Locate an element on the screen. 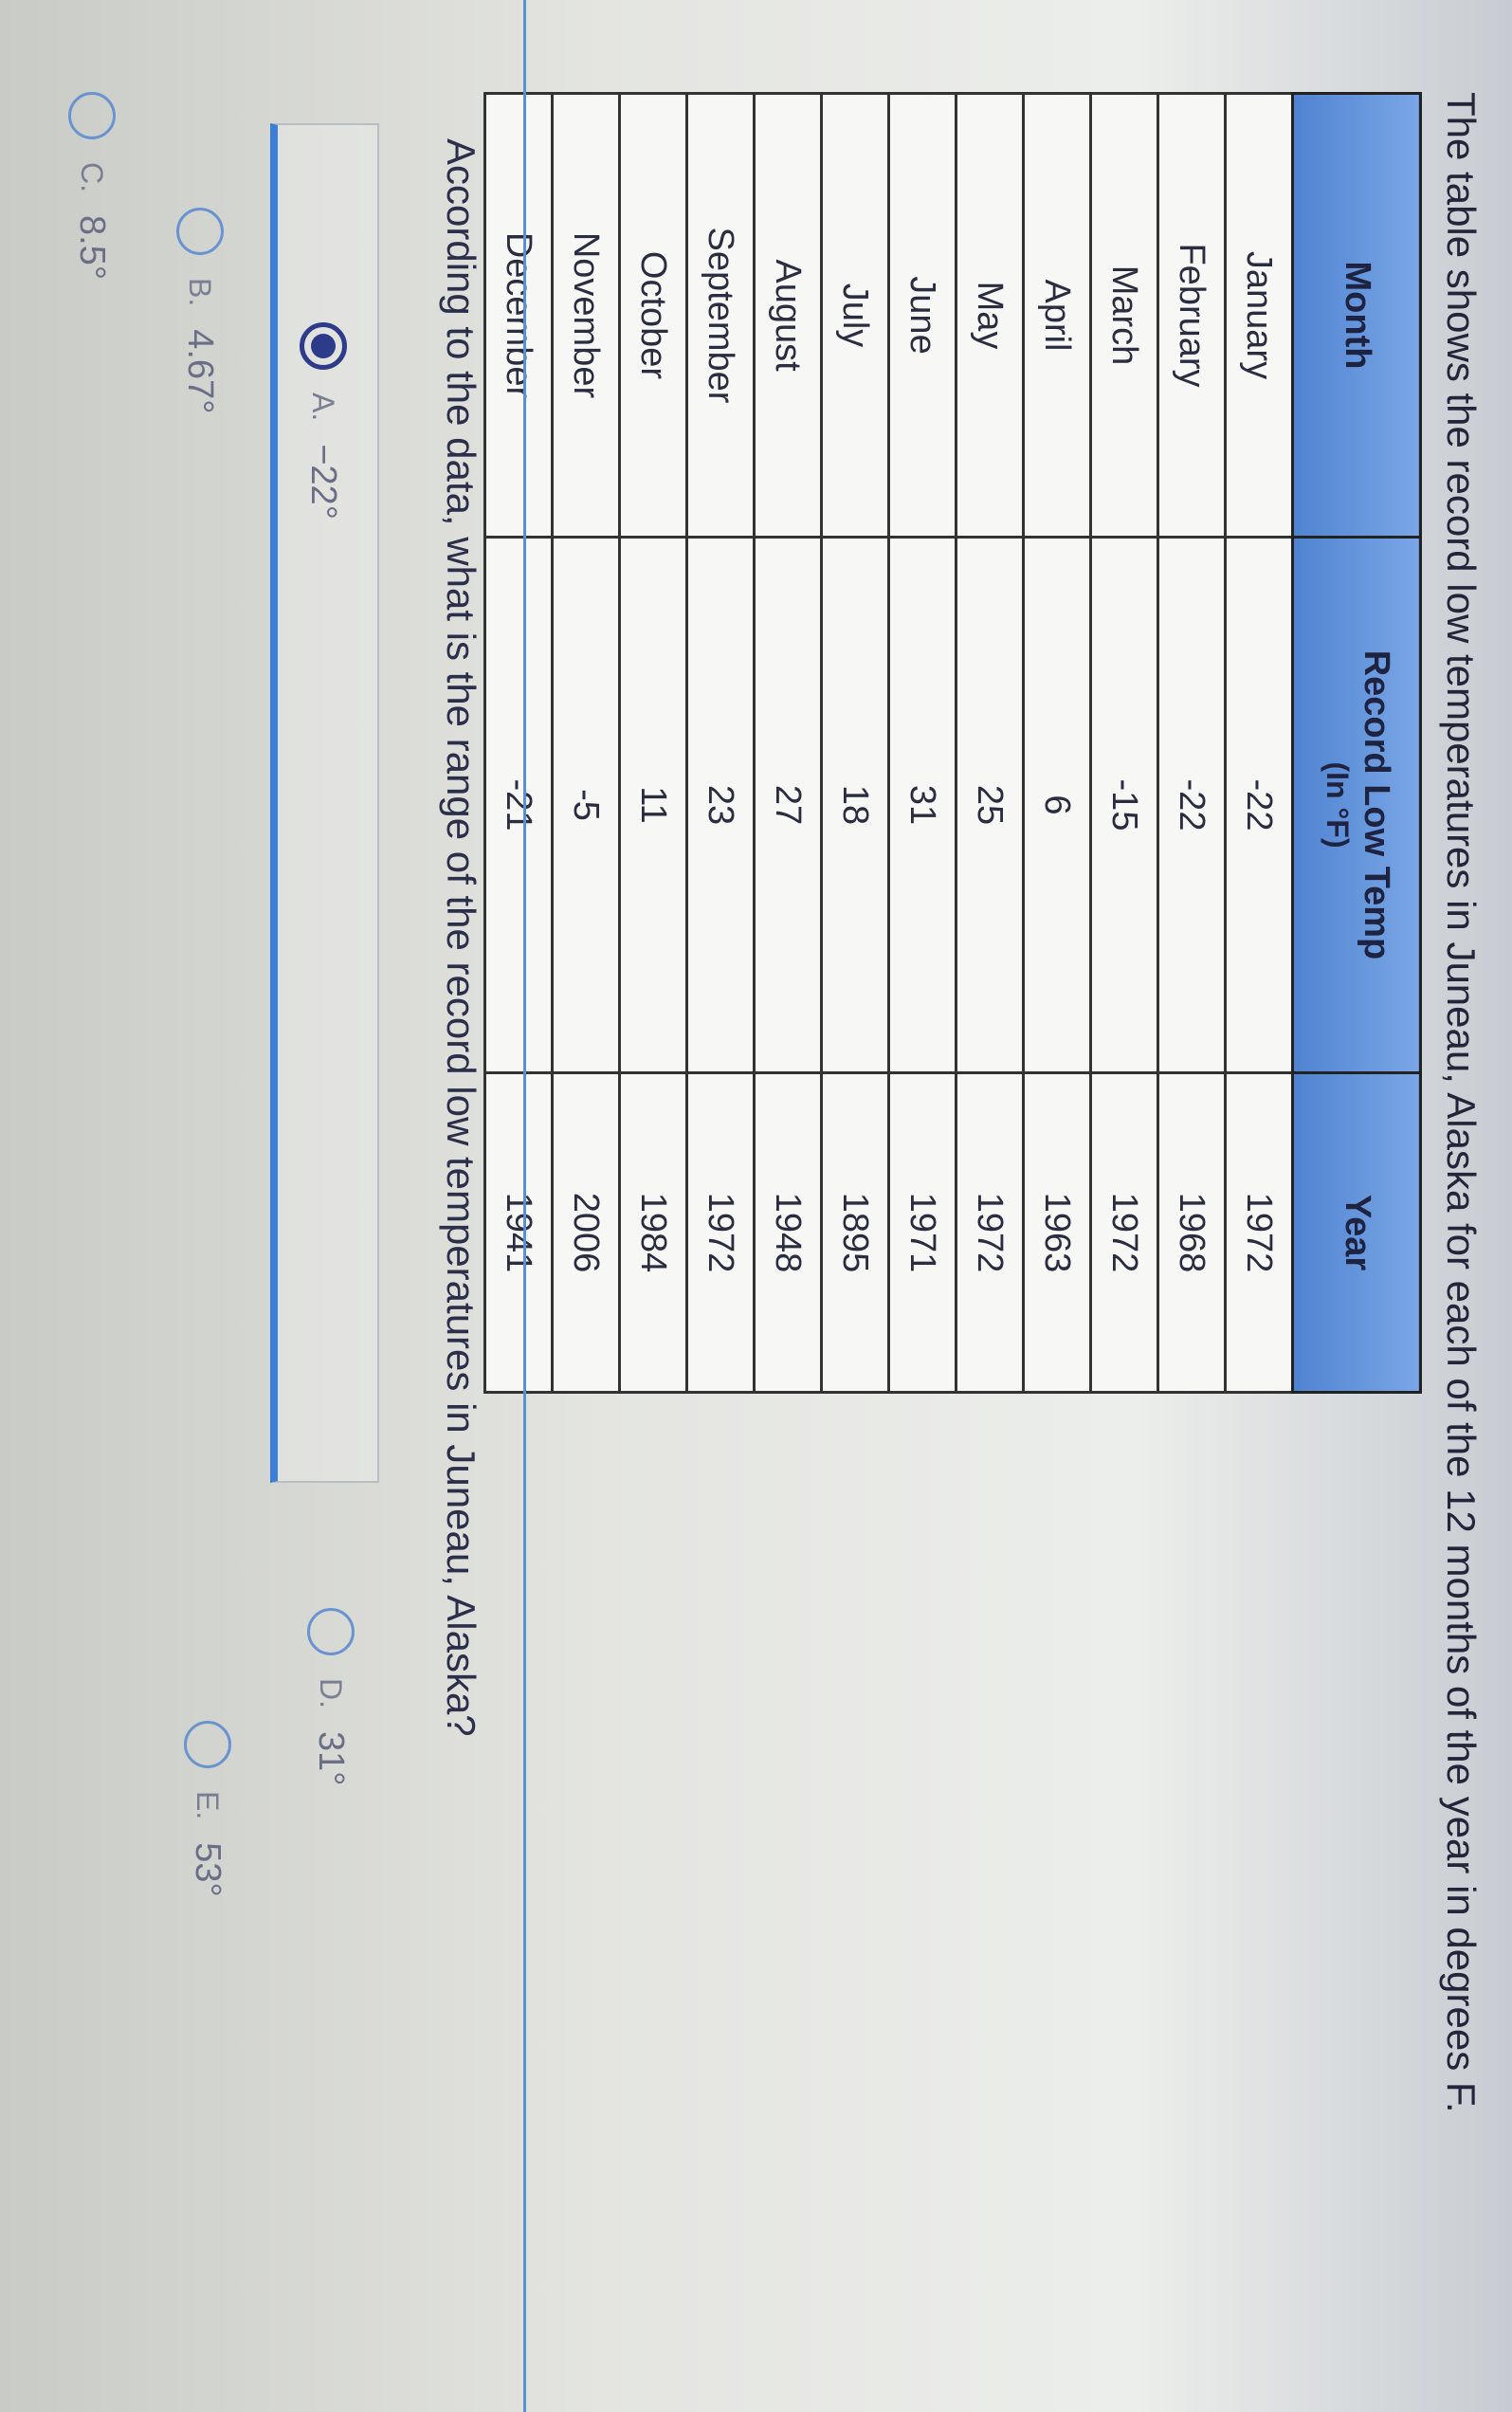 The image size is (1512, 2412). cell-record-low: -5 is located at coordinates (586, 805).